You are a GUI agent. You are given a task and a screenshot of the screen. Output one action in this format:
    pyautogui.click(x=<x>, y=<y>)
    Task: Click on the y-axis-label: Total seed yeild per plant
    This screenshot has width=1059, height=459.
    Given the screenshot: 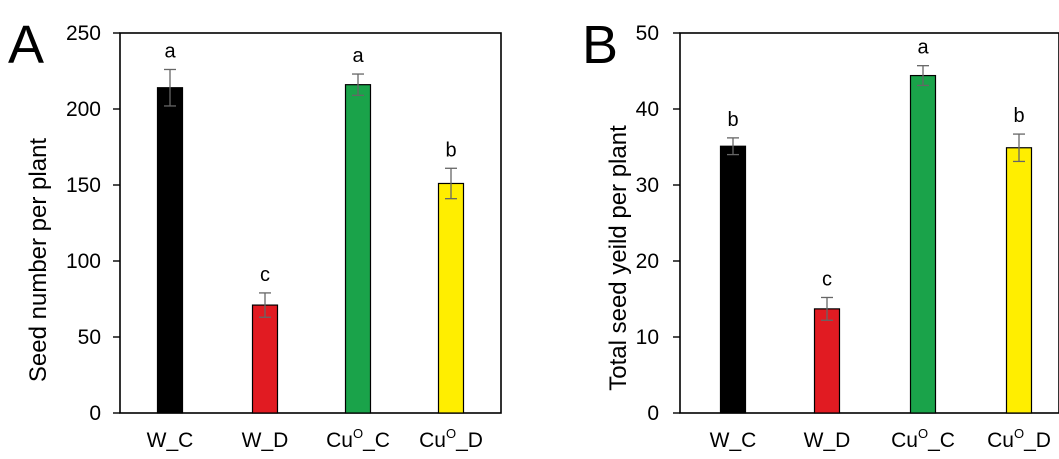 What is the action you would take?
    pyautogui.click(x=618, y=258)
    